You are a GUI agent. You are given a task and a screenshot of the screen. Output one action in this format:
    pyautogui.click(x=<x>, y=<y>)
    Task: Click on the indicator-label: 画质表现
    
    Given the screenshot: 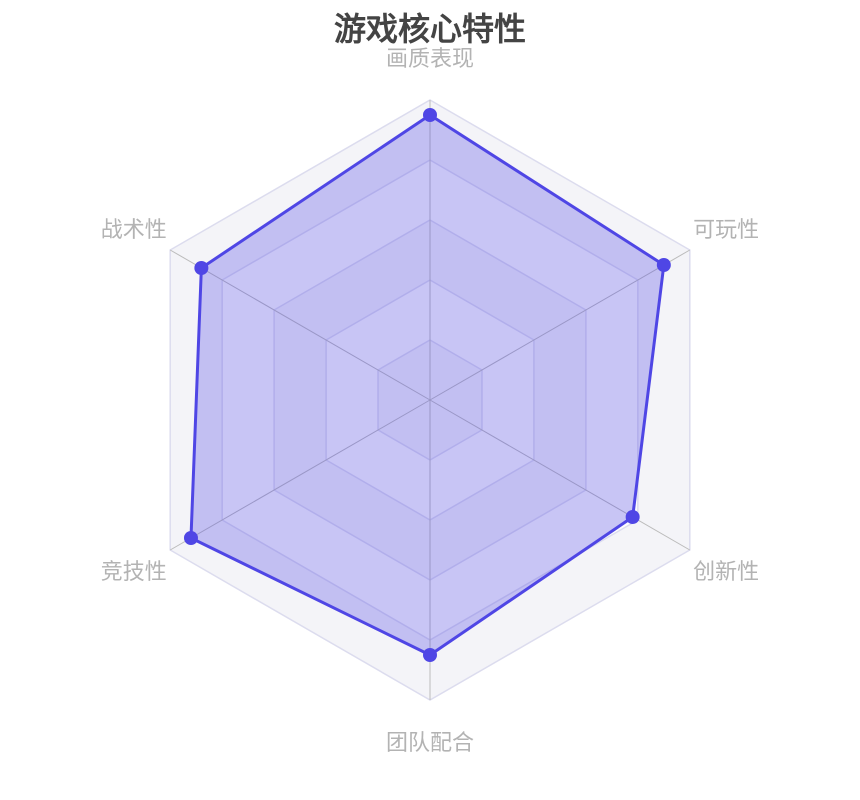 What is the action you would take?
    pyautogui.click(x=430, y=59)
    